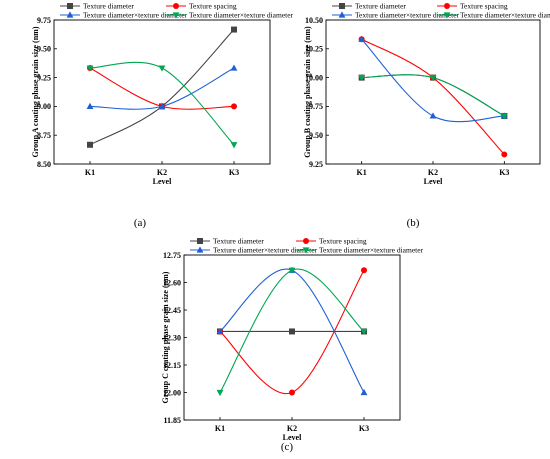 The height and width of the screenshot is (459, 550). I want to click on y-tick-label: 8.75, so click(44, 135).